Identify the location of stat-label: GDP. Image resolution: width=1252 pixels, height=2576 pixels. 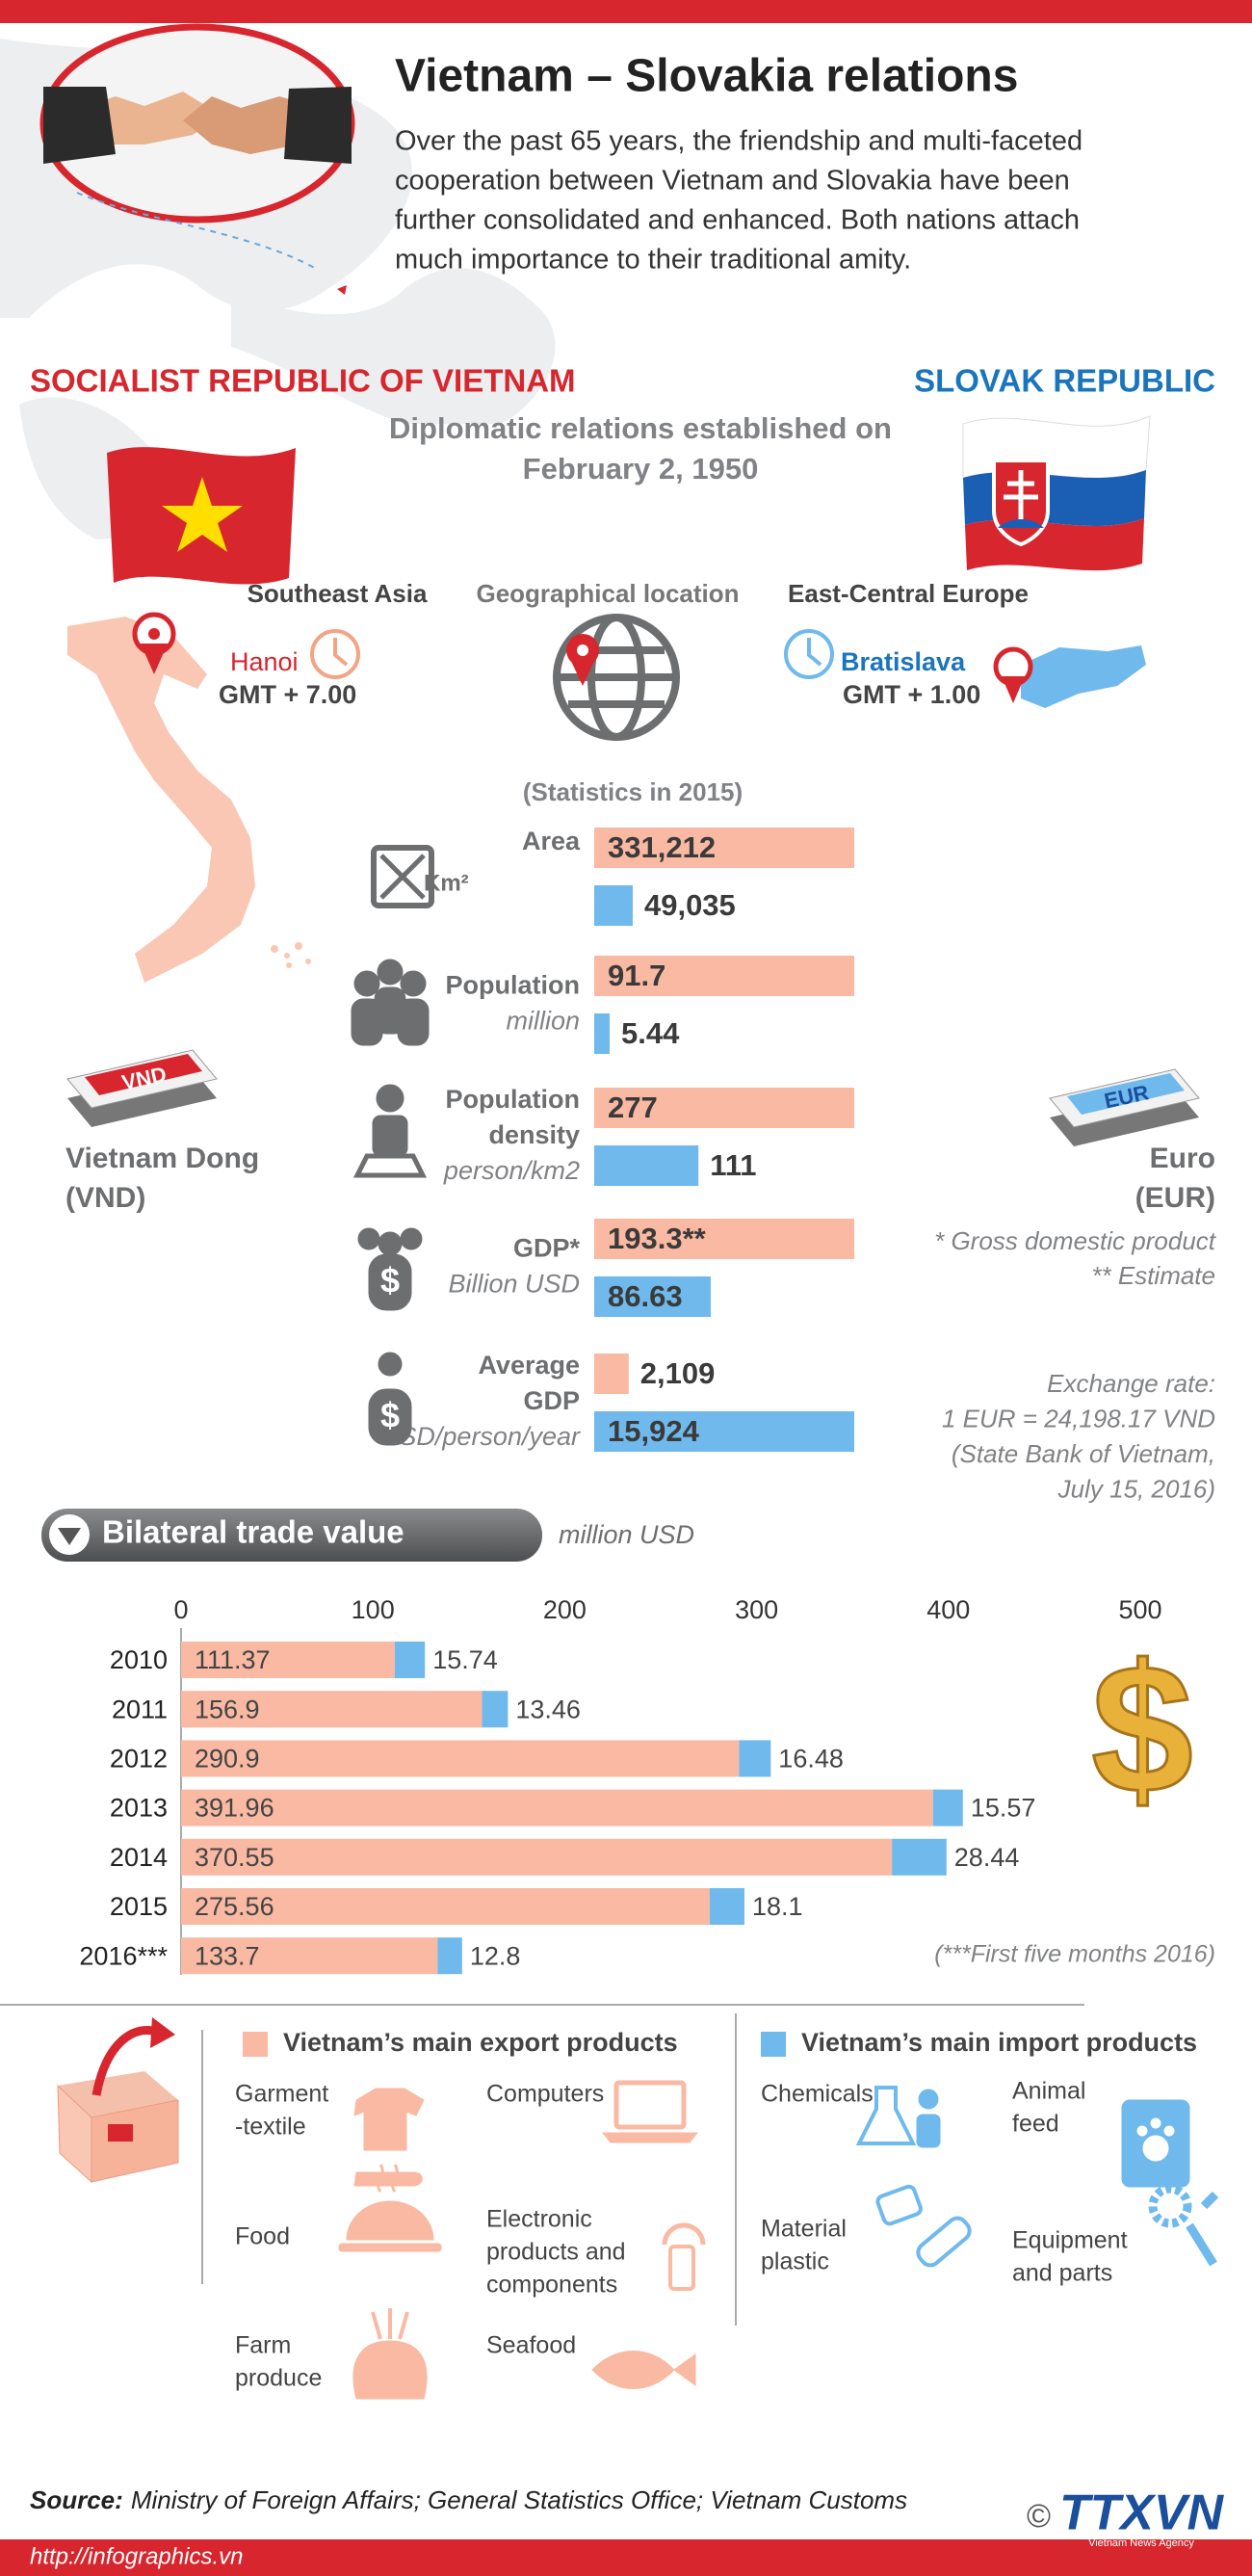
(551, 1401).